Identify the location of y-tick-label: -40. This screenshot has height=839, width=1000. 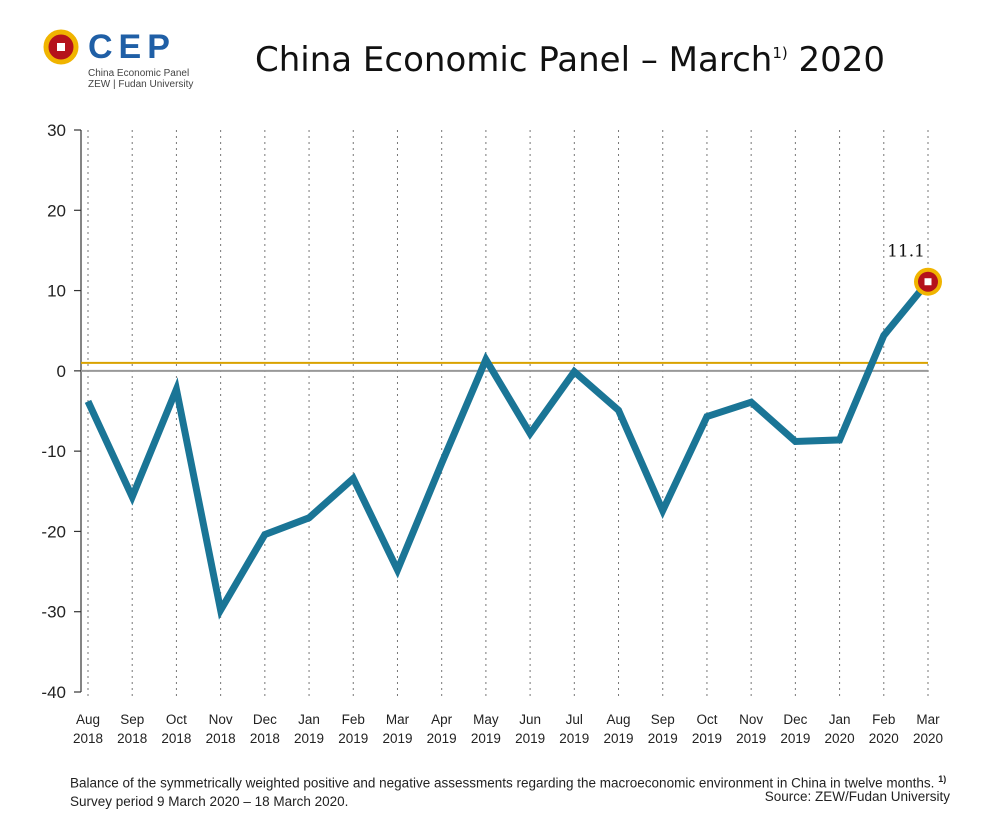
(53, 692).